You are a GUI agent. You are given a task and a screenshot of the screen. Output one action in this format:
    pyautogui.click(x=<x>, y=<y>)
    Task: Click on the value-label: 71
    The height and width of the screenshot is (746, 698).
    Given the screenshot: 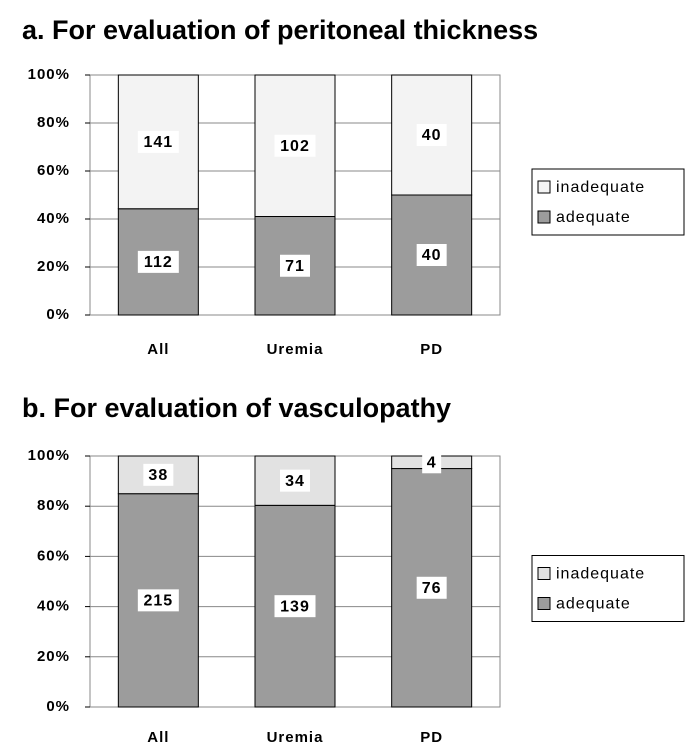 What is the action you would take?
    pyautogui.click(x=295, y=266)
    